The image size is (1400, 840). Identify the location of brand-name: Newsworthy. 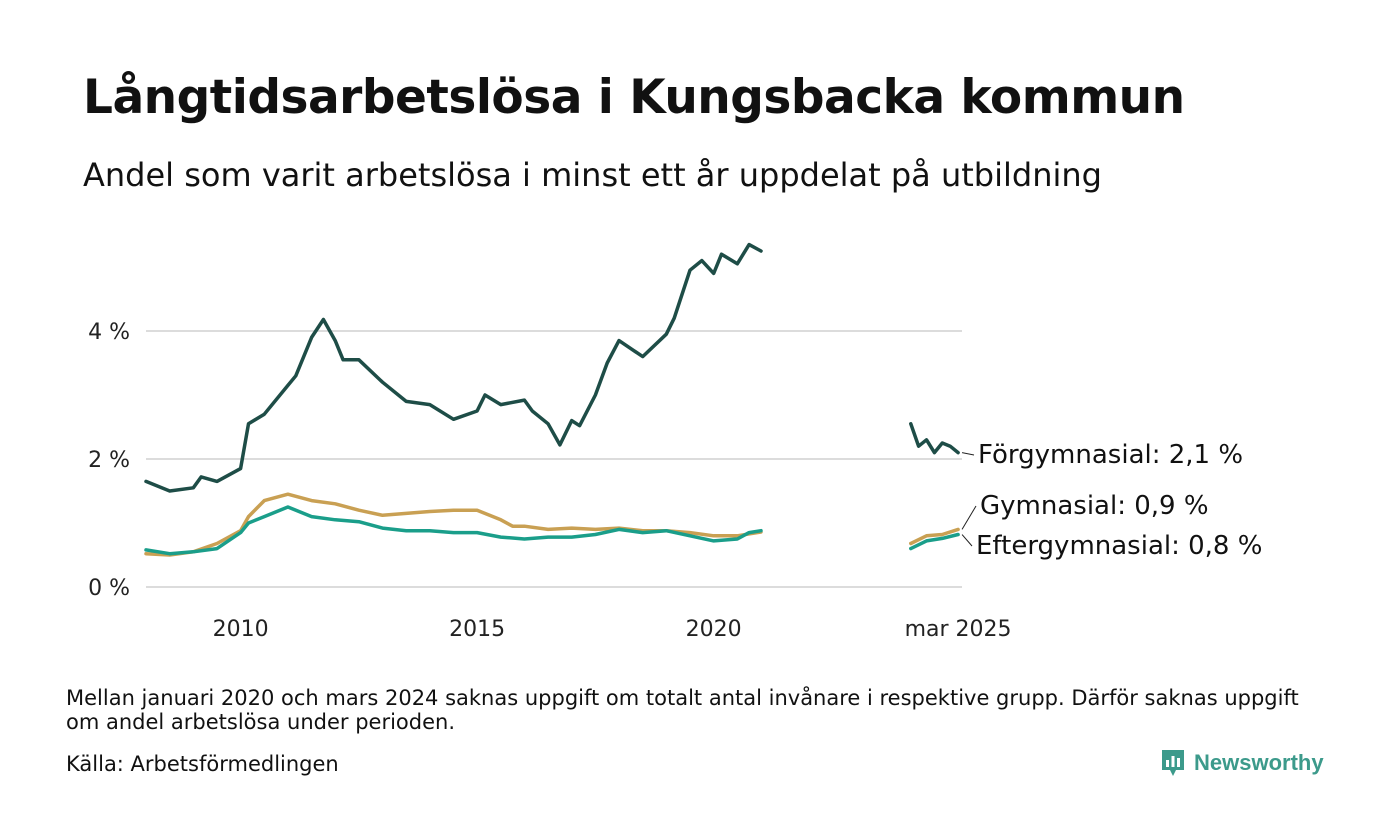
(1259, 762).